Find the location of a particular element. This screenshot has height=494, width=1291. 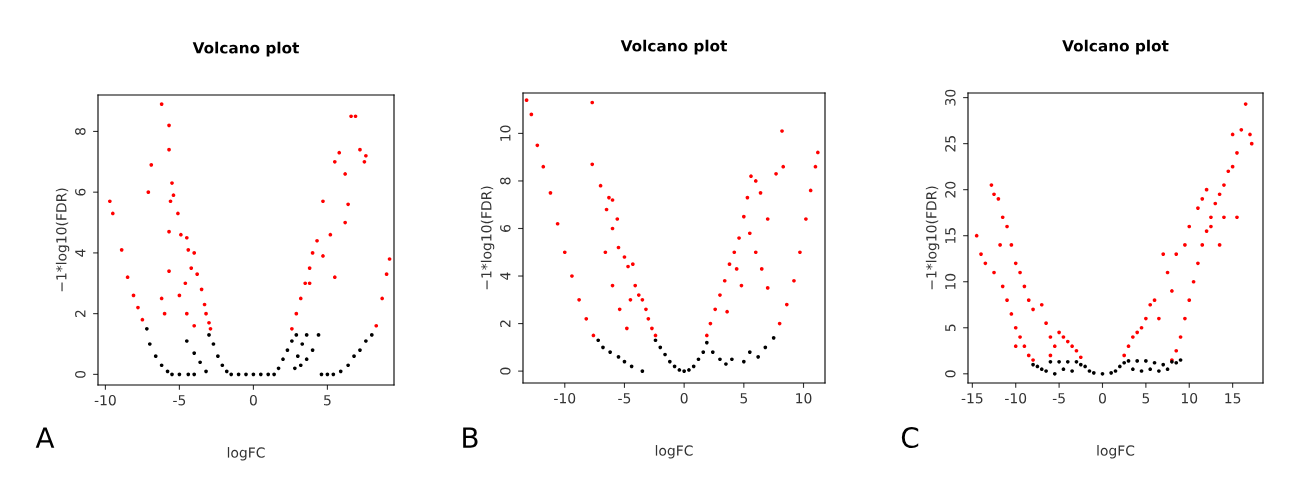

text: C is located at coordinates (910, 438).